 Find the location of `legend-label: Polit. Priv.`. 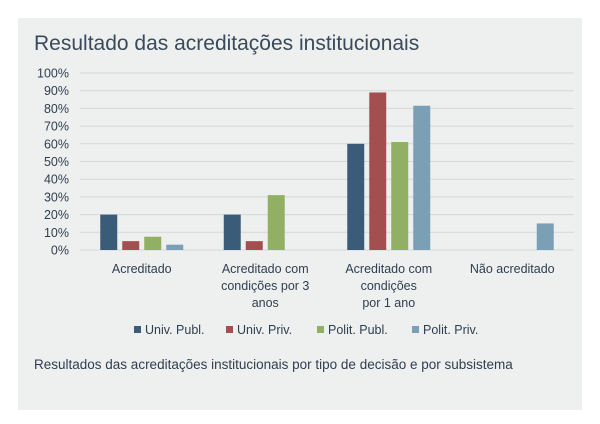

legend-label: Polit. Priv. is located at coordinates (450, 330).